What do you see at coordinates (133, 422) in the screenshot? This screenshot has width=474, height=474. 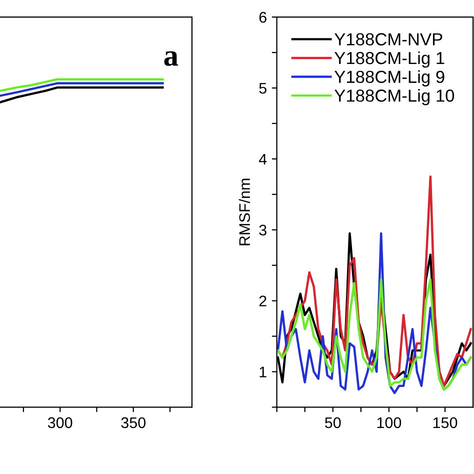 I see `x-tick-label: 350` at bounding box center [133, 422].